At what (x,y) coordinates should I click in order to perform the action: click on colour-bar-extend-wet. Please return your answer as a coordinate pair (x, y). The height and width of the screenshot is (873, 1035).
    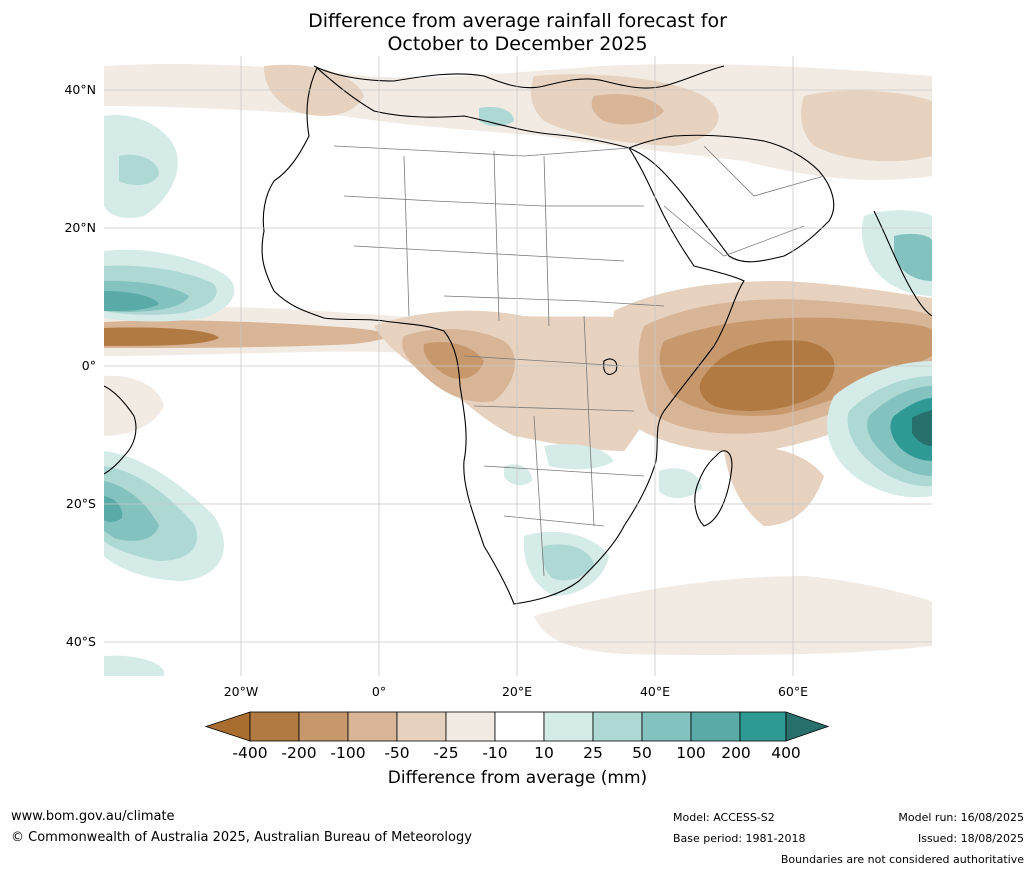
    Looking at the image, I should click on (807, 726).